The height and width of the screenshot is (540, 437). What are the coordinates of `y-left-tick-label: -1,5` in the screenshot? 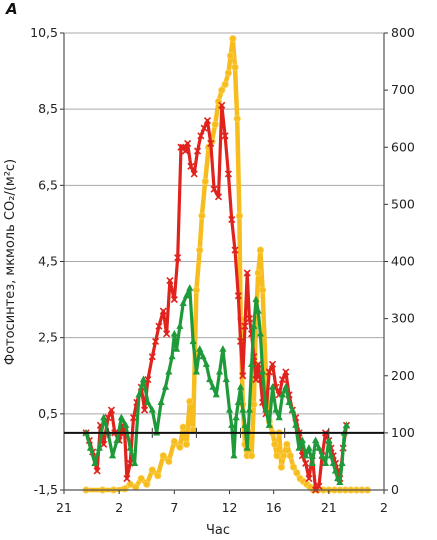 It's located at (46, 489).